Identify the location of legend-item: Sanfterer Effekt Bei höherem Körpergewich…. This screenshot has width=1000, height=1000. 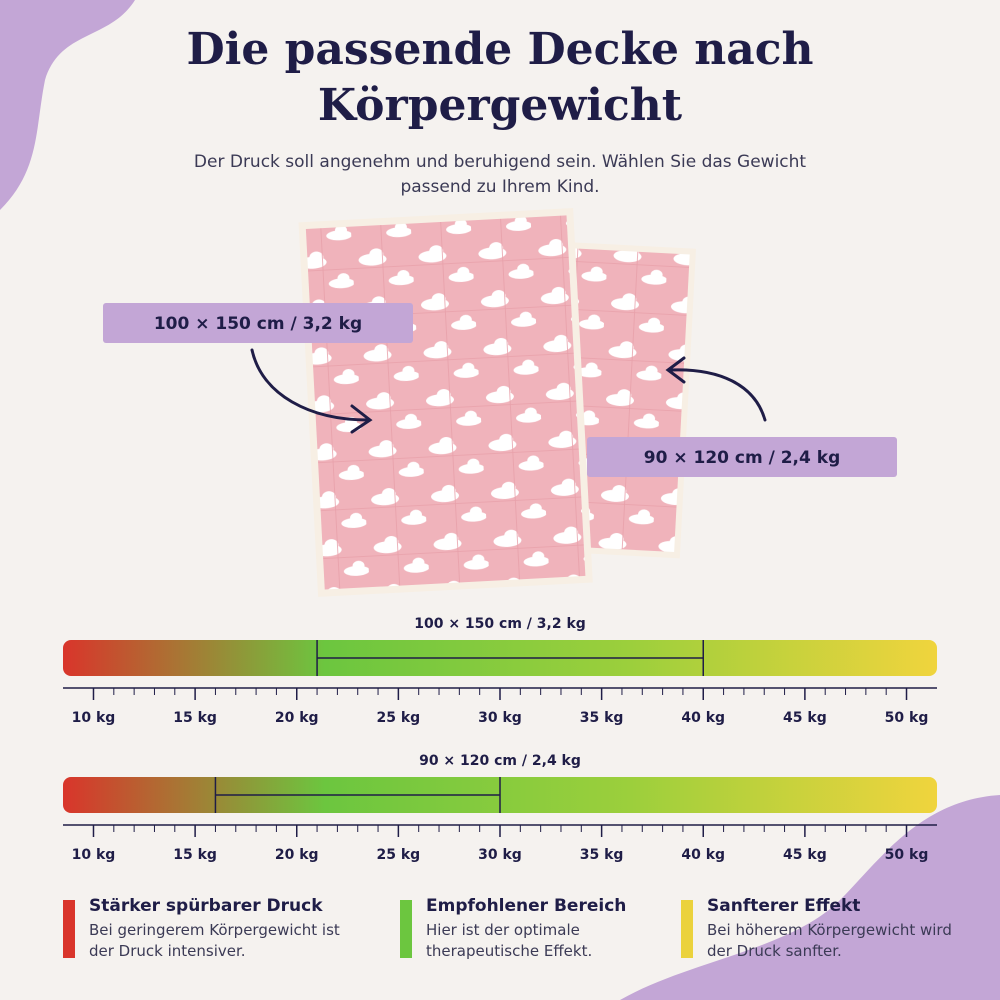
(829, 929).